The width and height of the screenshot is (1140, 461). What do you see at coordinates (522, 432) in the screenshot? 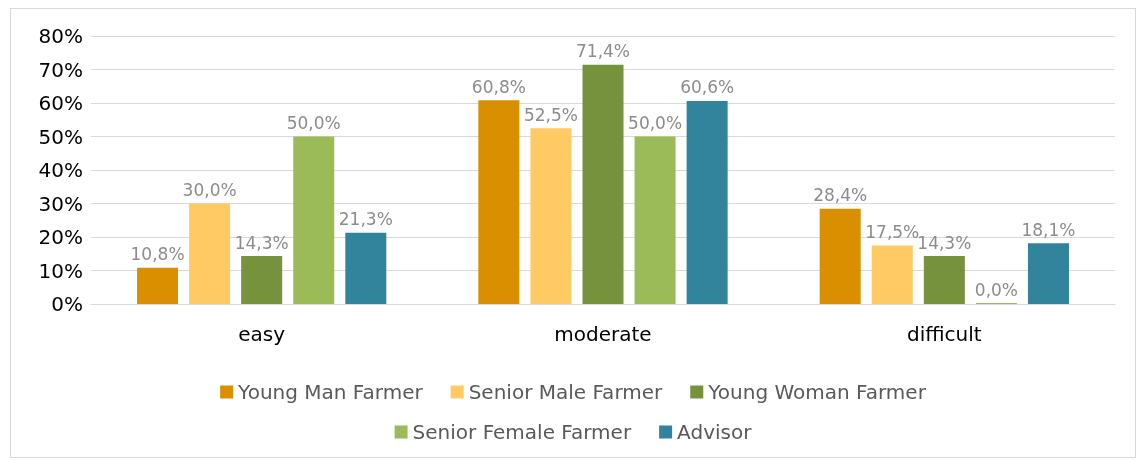
I see `legend-label: Senior Female Farmer` at bounding box center [522, 432].